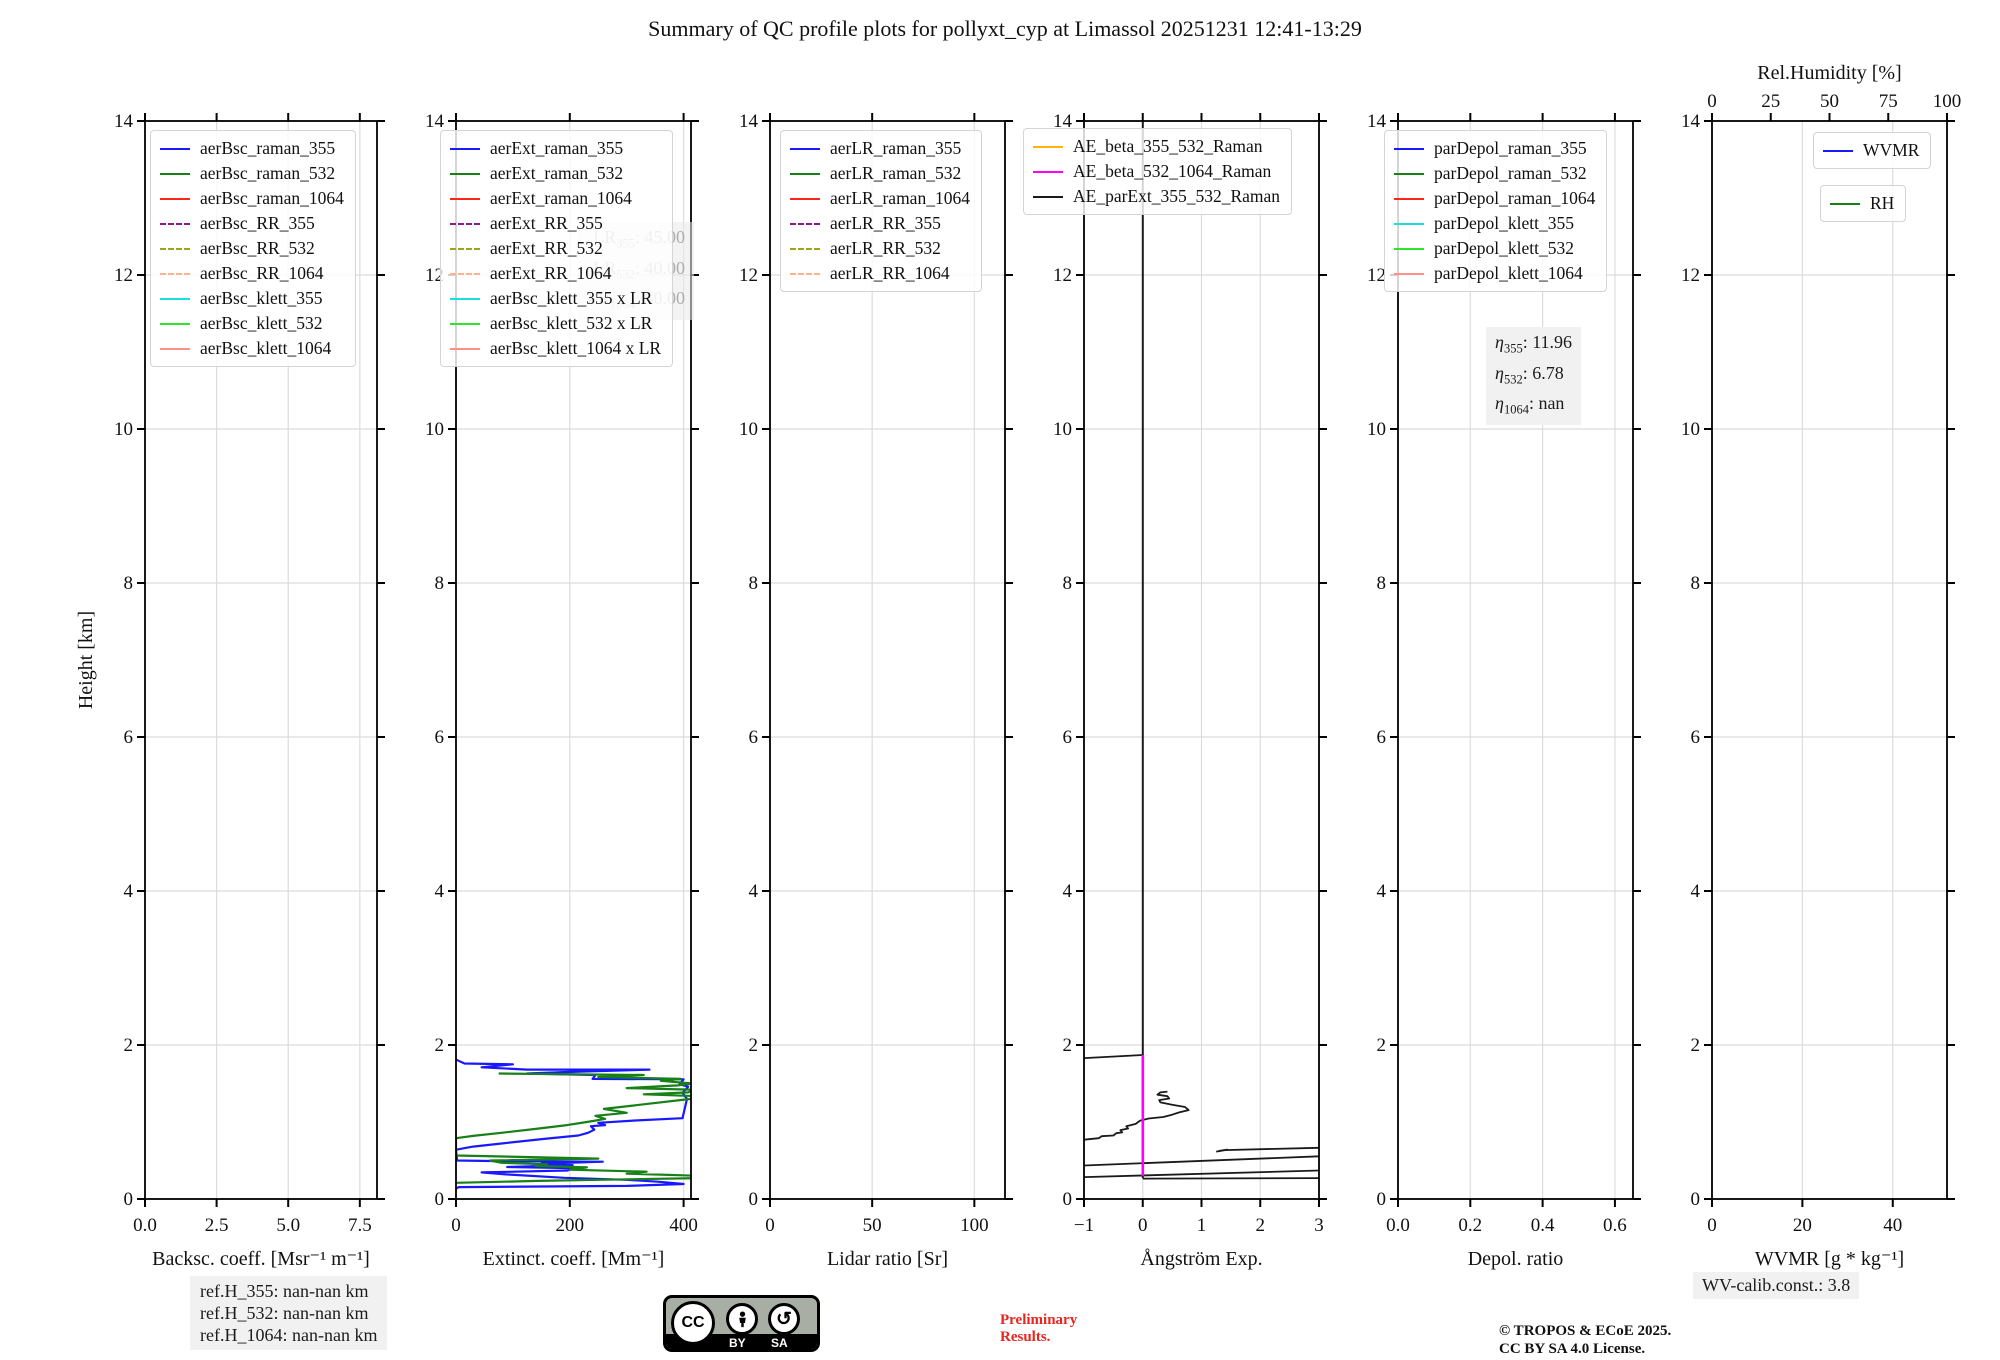 Image resolution: width=2000 pixels, height=1360 pixels. What do you see at coordinates (1871, 150) in the screenshot?
I see `legend-item: WVMR` at bounding box center [1871, 150].